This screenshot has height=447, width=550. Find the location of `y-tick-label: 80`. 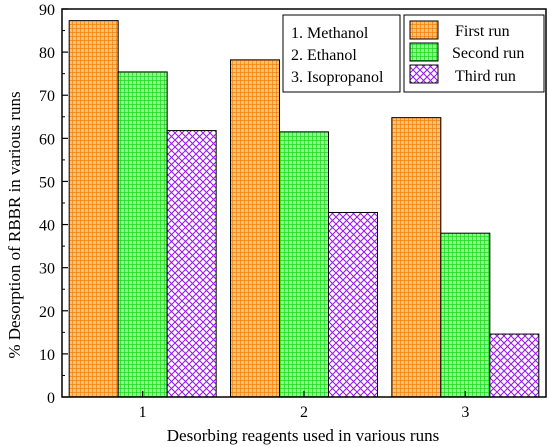

y-tick-label: 80 is located at coordinates (47, 53).